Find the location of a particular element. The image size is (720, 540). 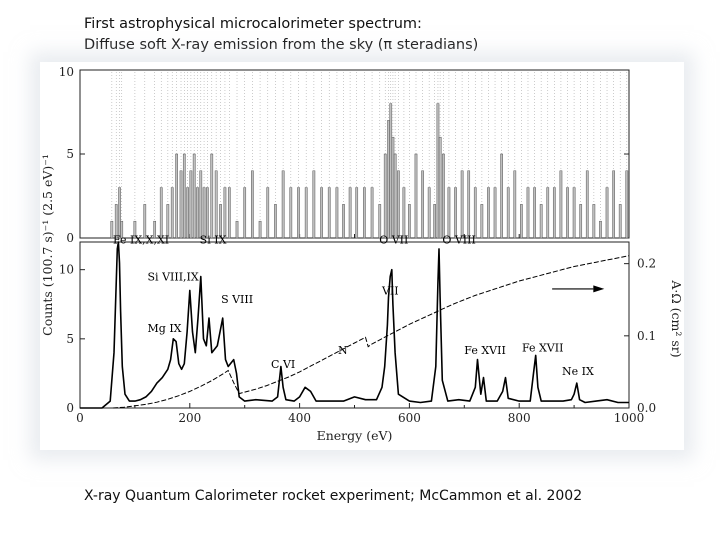

bottom-xtick-label: 200 is located at coordinates (189, 418).